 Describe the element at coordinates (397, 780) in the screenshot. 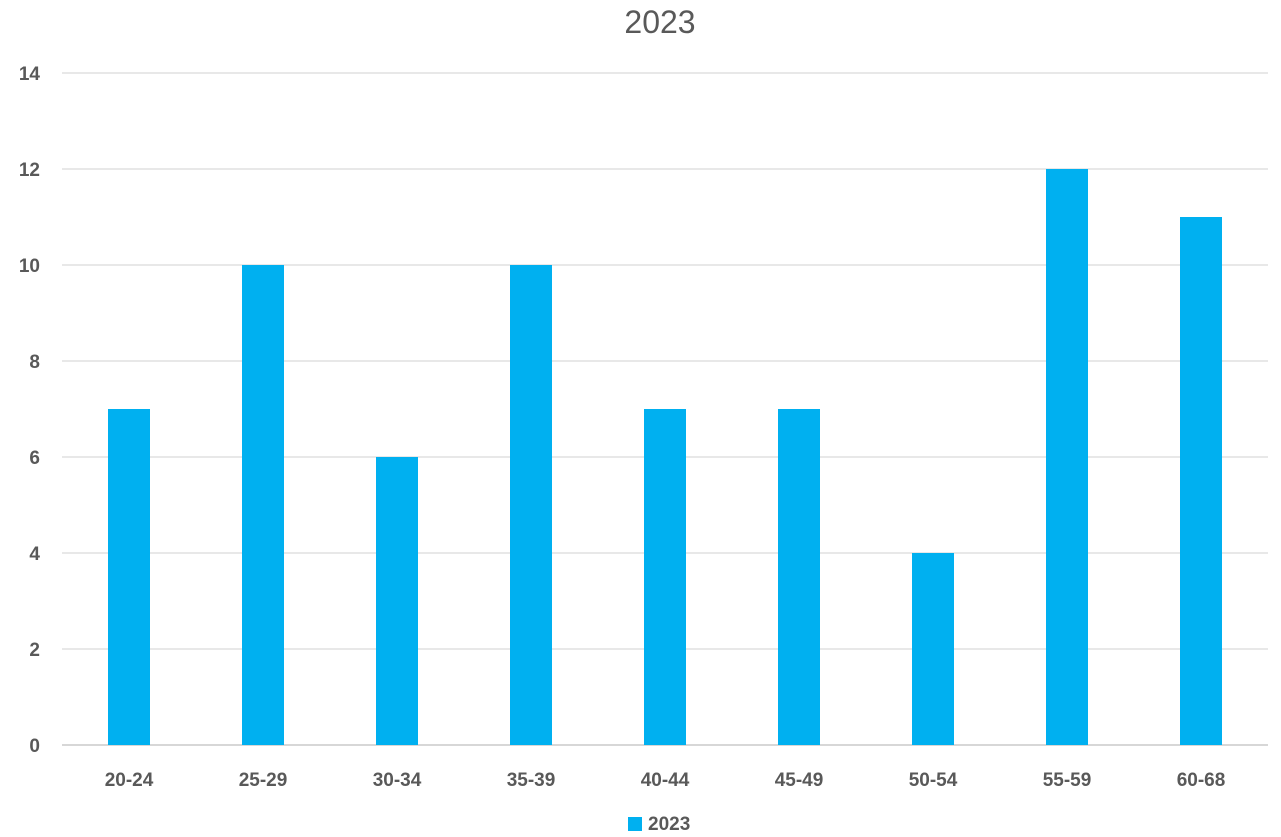

I see `x-tick-label: 30-34` at that location.